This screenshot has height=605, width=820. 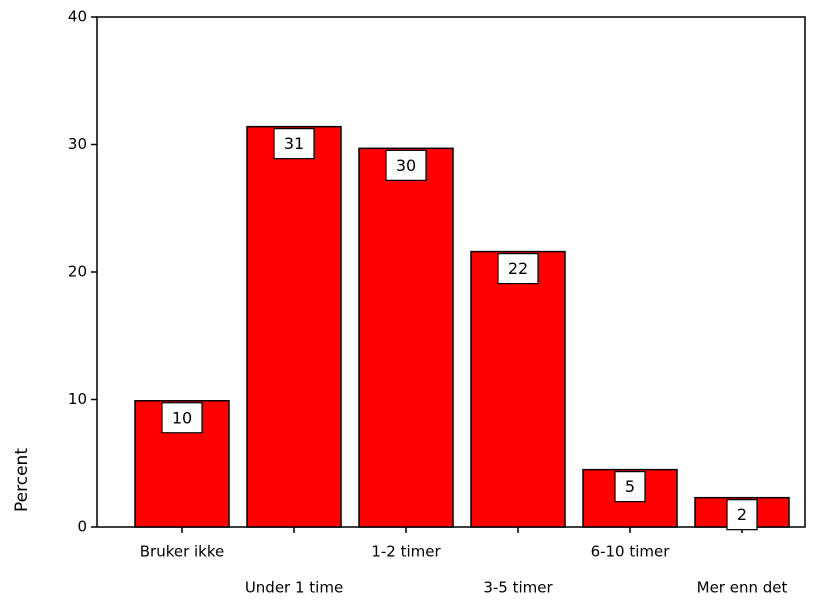 I want to click on value-label: 30, so click(x=406, y=165).